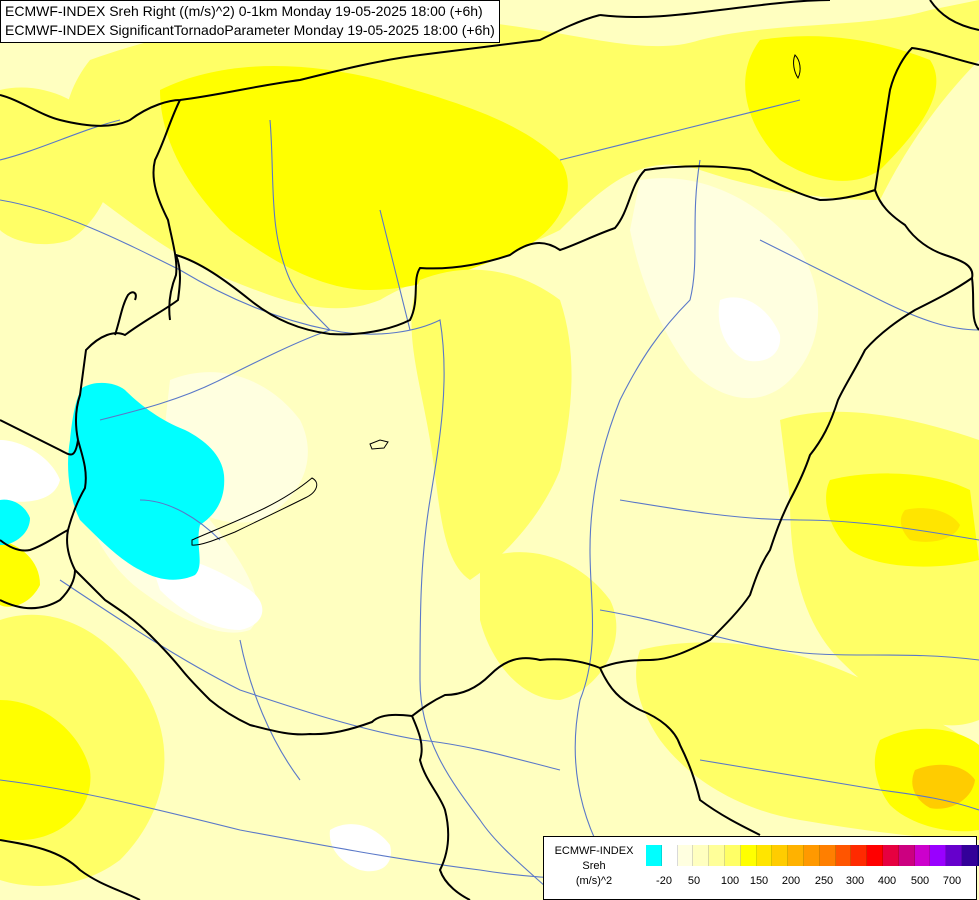 The width and height of the screenshot is (979, 900). Describe the element at coordinates (797, 66) in the screenshot. I see `lake-small-ne` at that location.